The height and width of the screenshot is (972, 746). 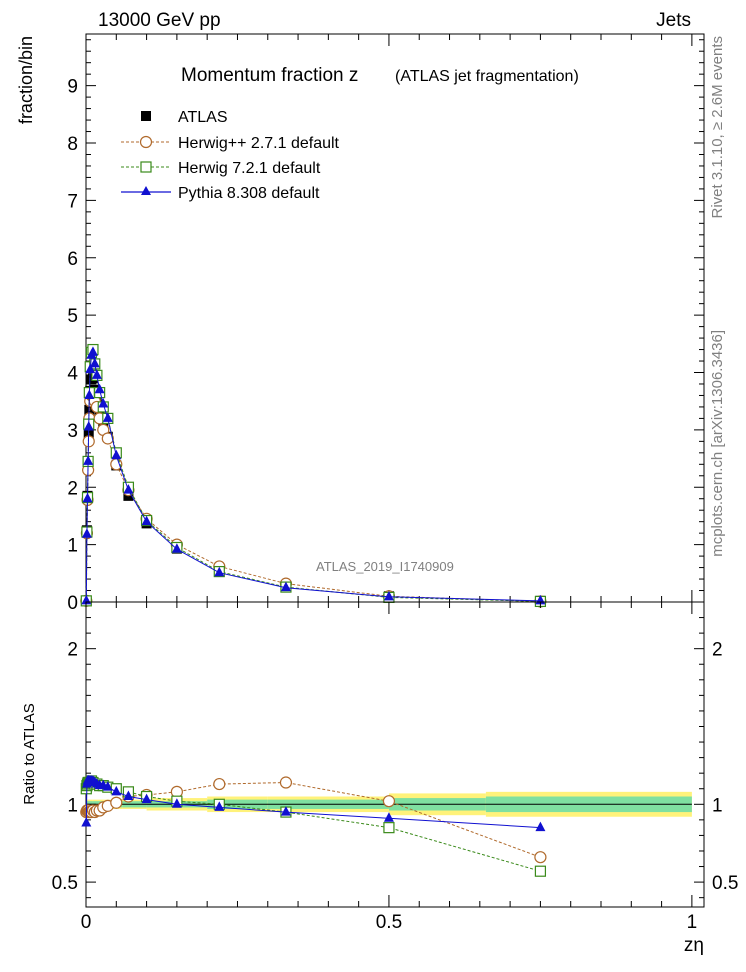 I want to click on ratio-y-tick-label-left: 2, so click(x=72, y=650).